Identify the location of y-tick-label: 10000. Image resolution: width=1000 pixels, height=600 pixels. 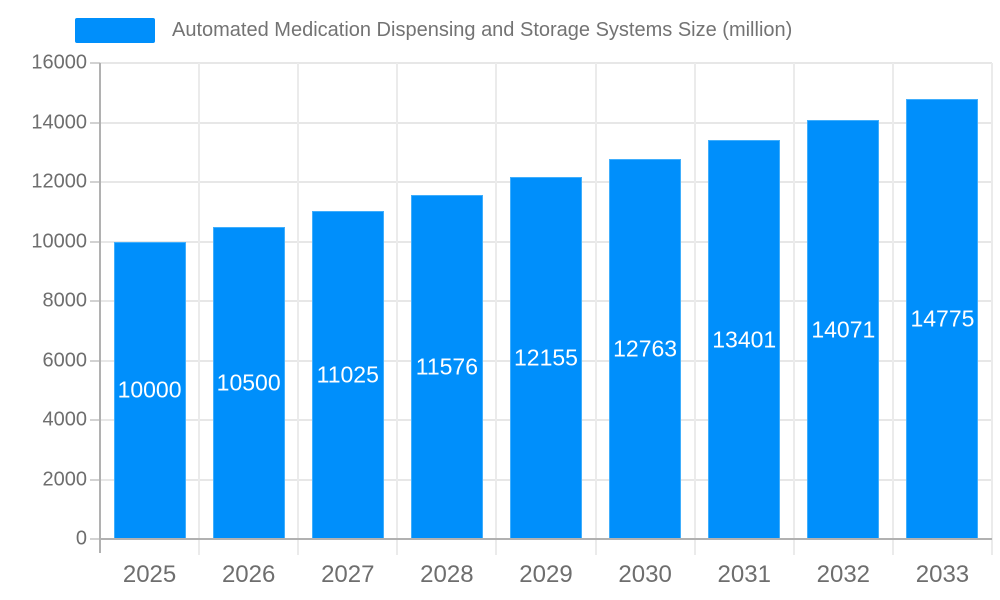
(59, 241).